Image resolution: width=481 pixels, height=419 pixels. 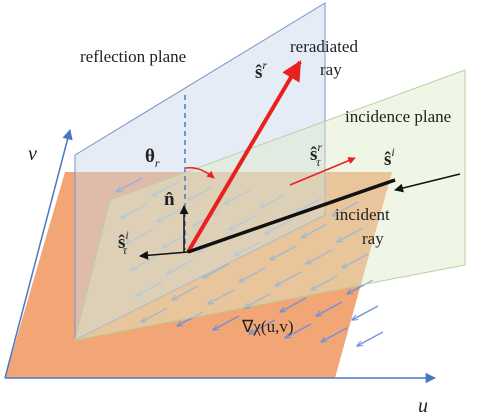 I want to click on label: incident, so click(x=362, y=214).